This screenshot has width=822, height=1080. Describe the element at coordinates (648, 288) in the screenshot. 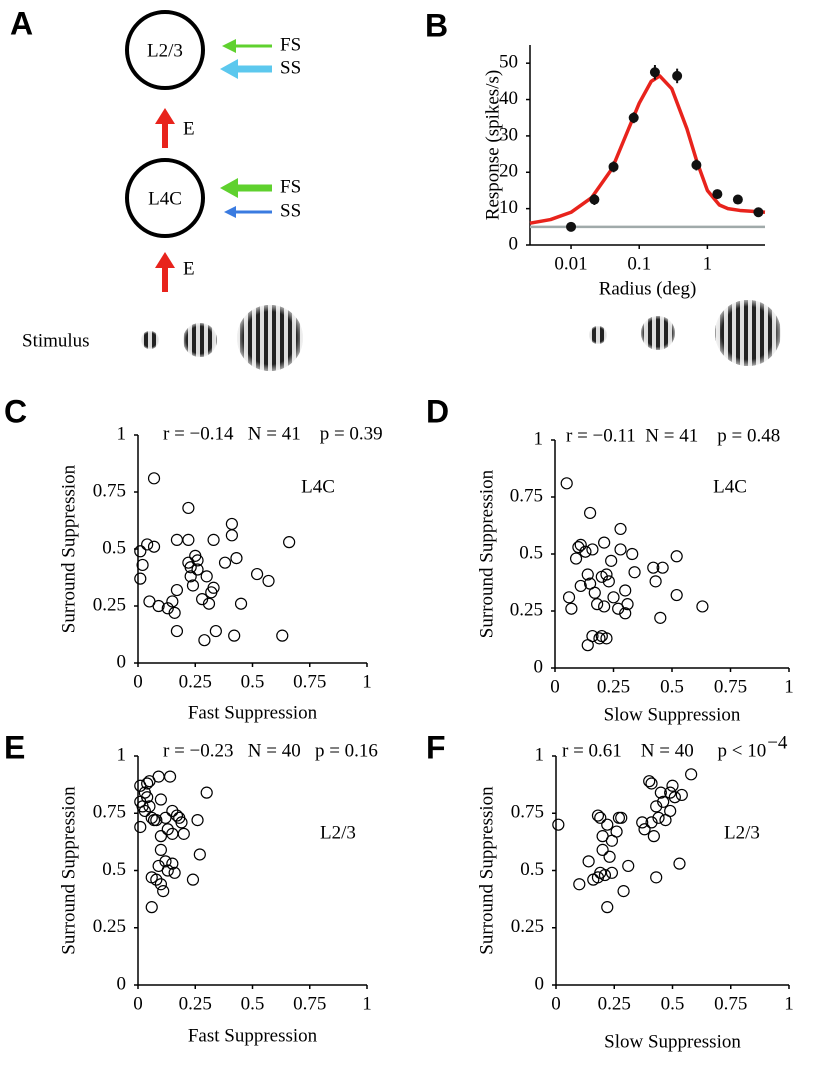

I see `x-axis-label: Radius (deg)` at that location.